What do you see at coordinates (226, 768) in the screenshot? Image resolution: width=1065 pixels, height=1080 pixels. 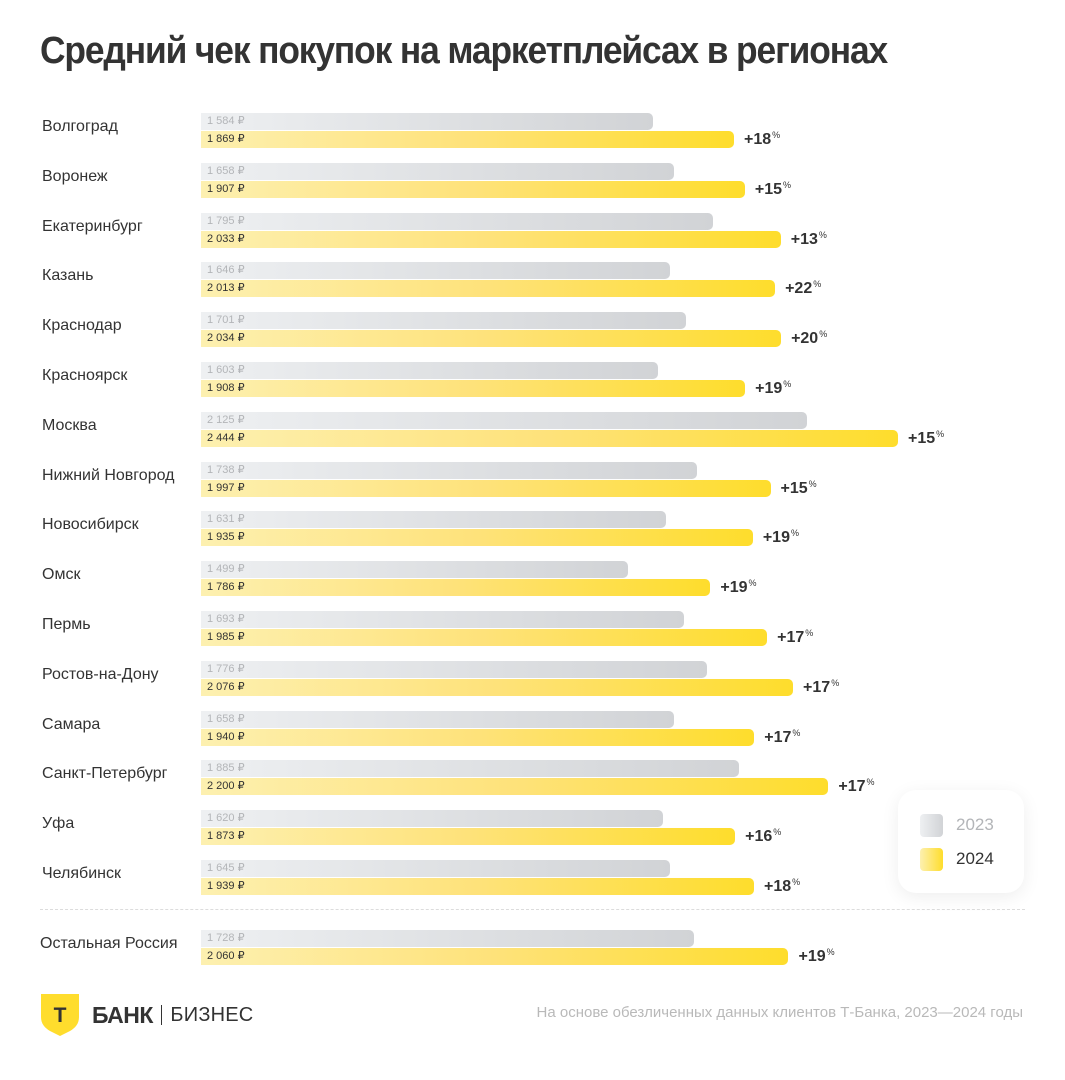 I see `value-label-2023: 1 885 ₽` at bounding box center [226, 768].